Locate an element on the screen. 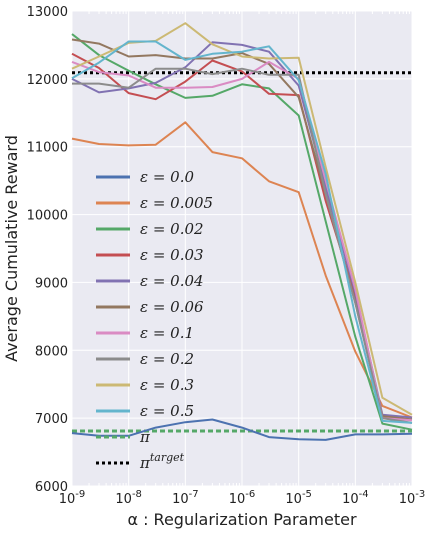 Image resolution: width=430 pixels, height=533 pixels. legend-label: ε = 0.3 is located at coordinates (167, 385).